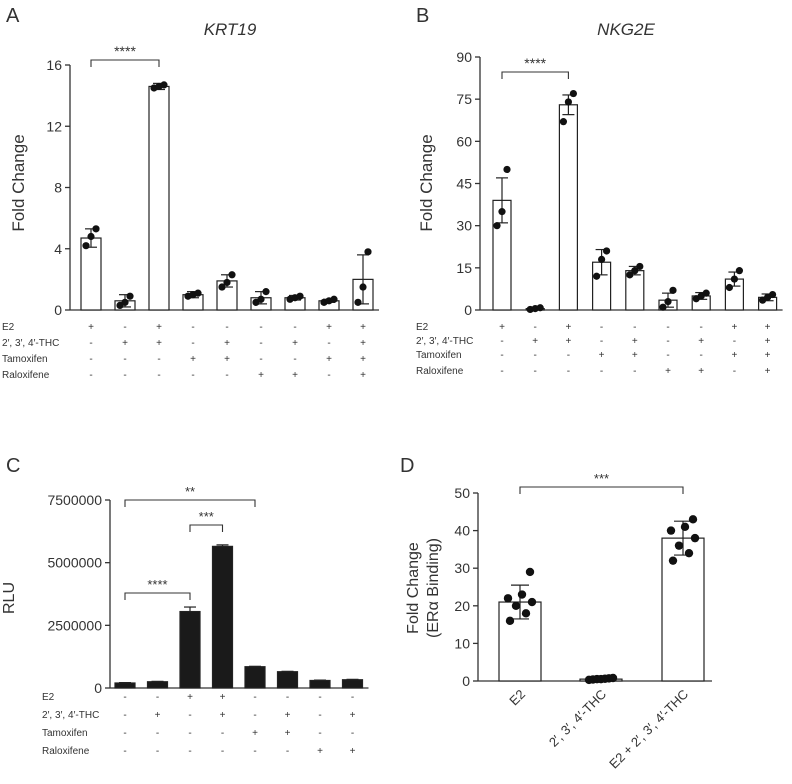 Image resolution: width=792 pixels, height=784 pixels. What do you see at coordinates (74, 500) in the screenshot?
I see `panel-c-y-tick-label: 7500000` at bounding box center [74, 500].